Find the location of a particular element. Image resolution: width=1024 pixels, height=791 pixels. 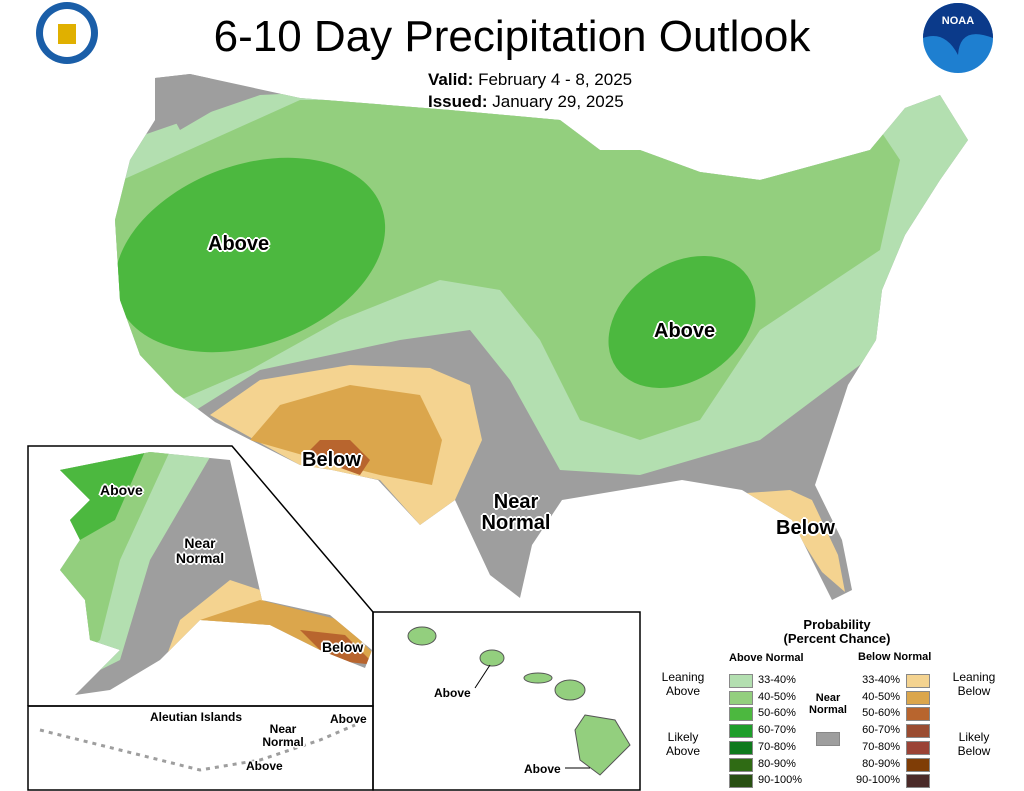

legend-subtitle: (Percent Chance) is located at coordinates (837, 639).